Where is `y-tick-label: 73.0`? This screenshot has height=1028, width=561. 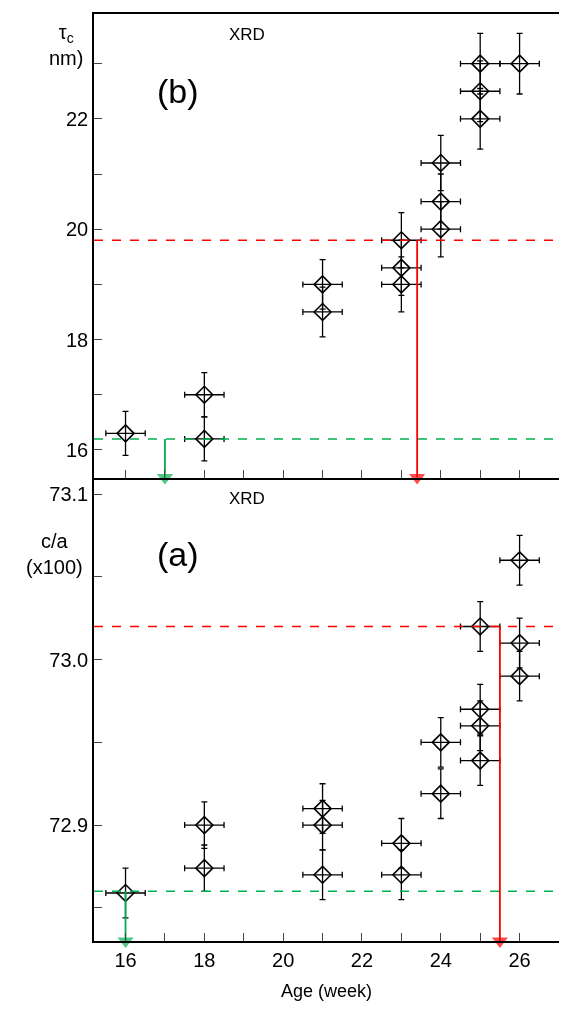 y-tick-label: 73.0 is located at coordinates (69, 659).